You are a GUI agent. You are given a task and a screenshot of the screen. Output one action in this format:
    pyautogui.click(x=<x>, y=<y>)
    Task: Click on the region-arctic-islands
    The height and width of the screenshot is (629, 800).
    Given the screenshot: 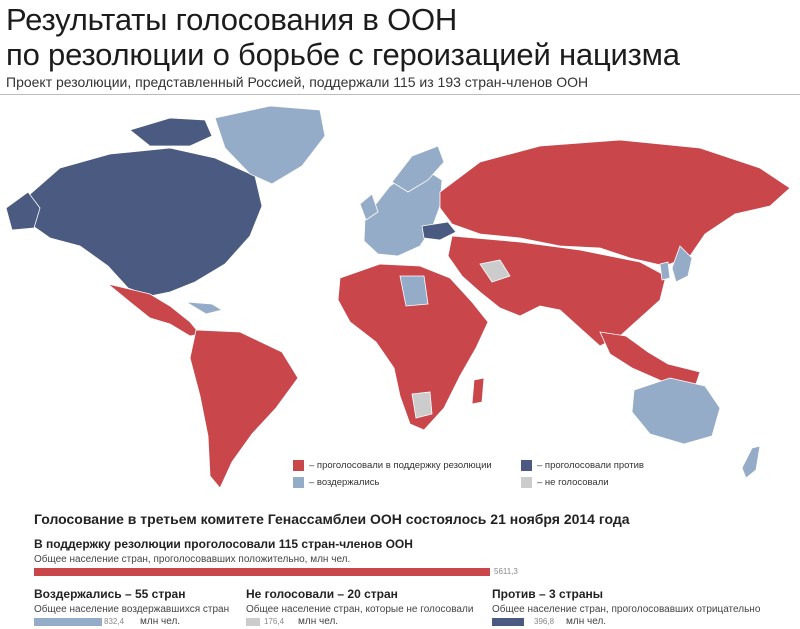 What is the action you would take?
    pyautogui.click(x=171, y=132)
    